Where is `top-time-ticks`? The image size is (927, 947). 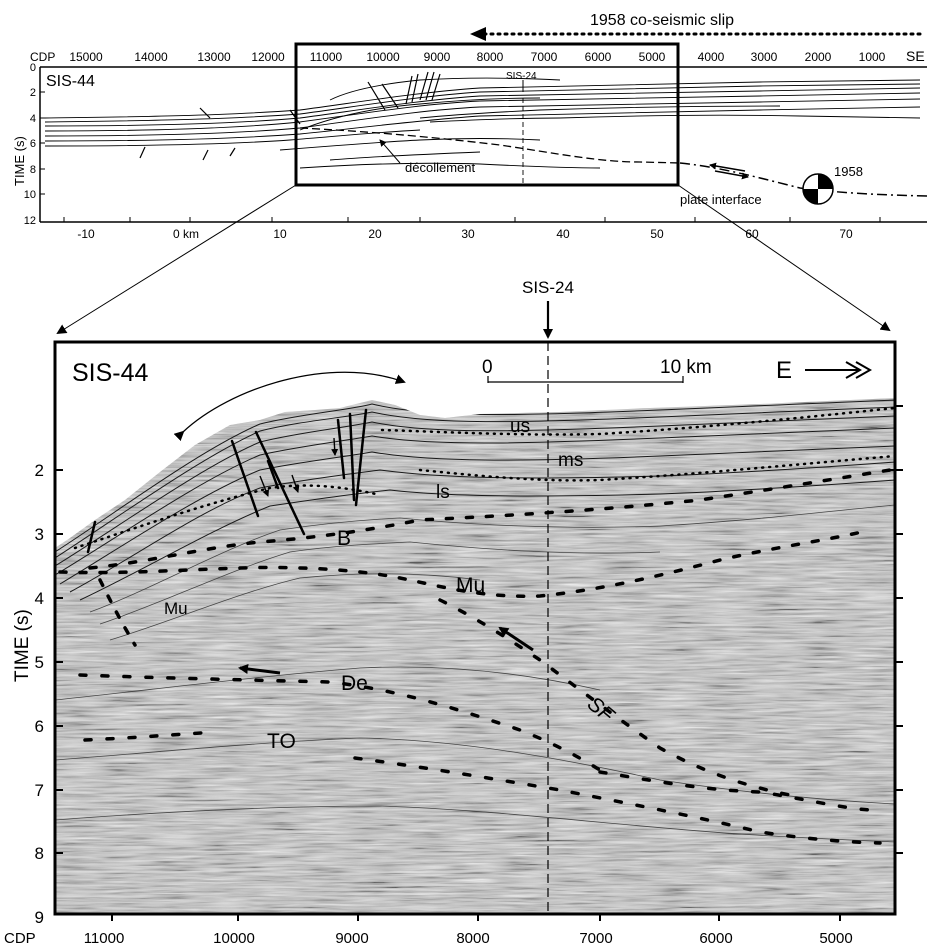
top-time-ticks is located at coordinates (42, 143).